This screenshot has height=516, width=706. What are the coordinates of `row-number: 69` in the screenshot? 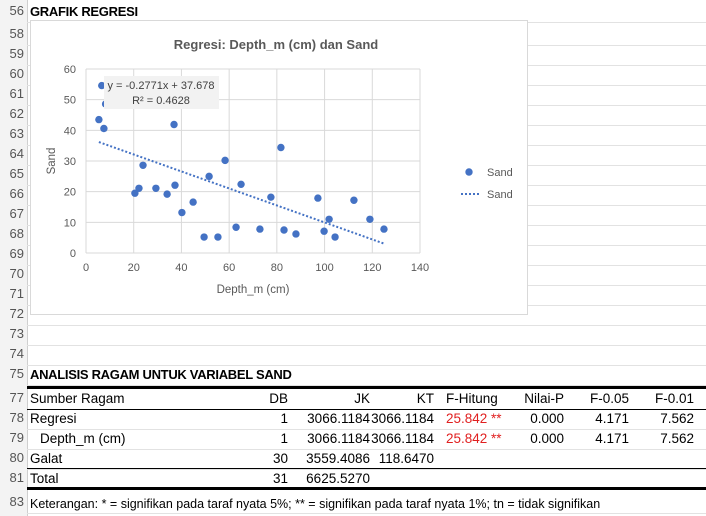 It's located at (16, 253).